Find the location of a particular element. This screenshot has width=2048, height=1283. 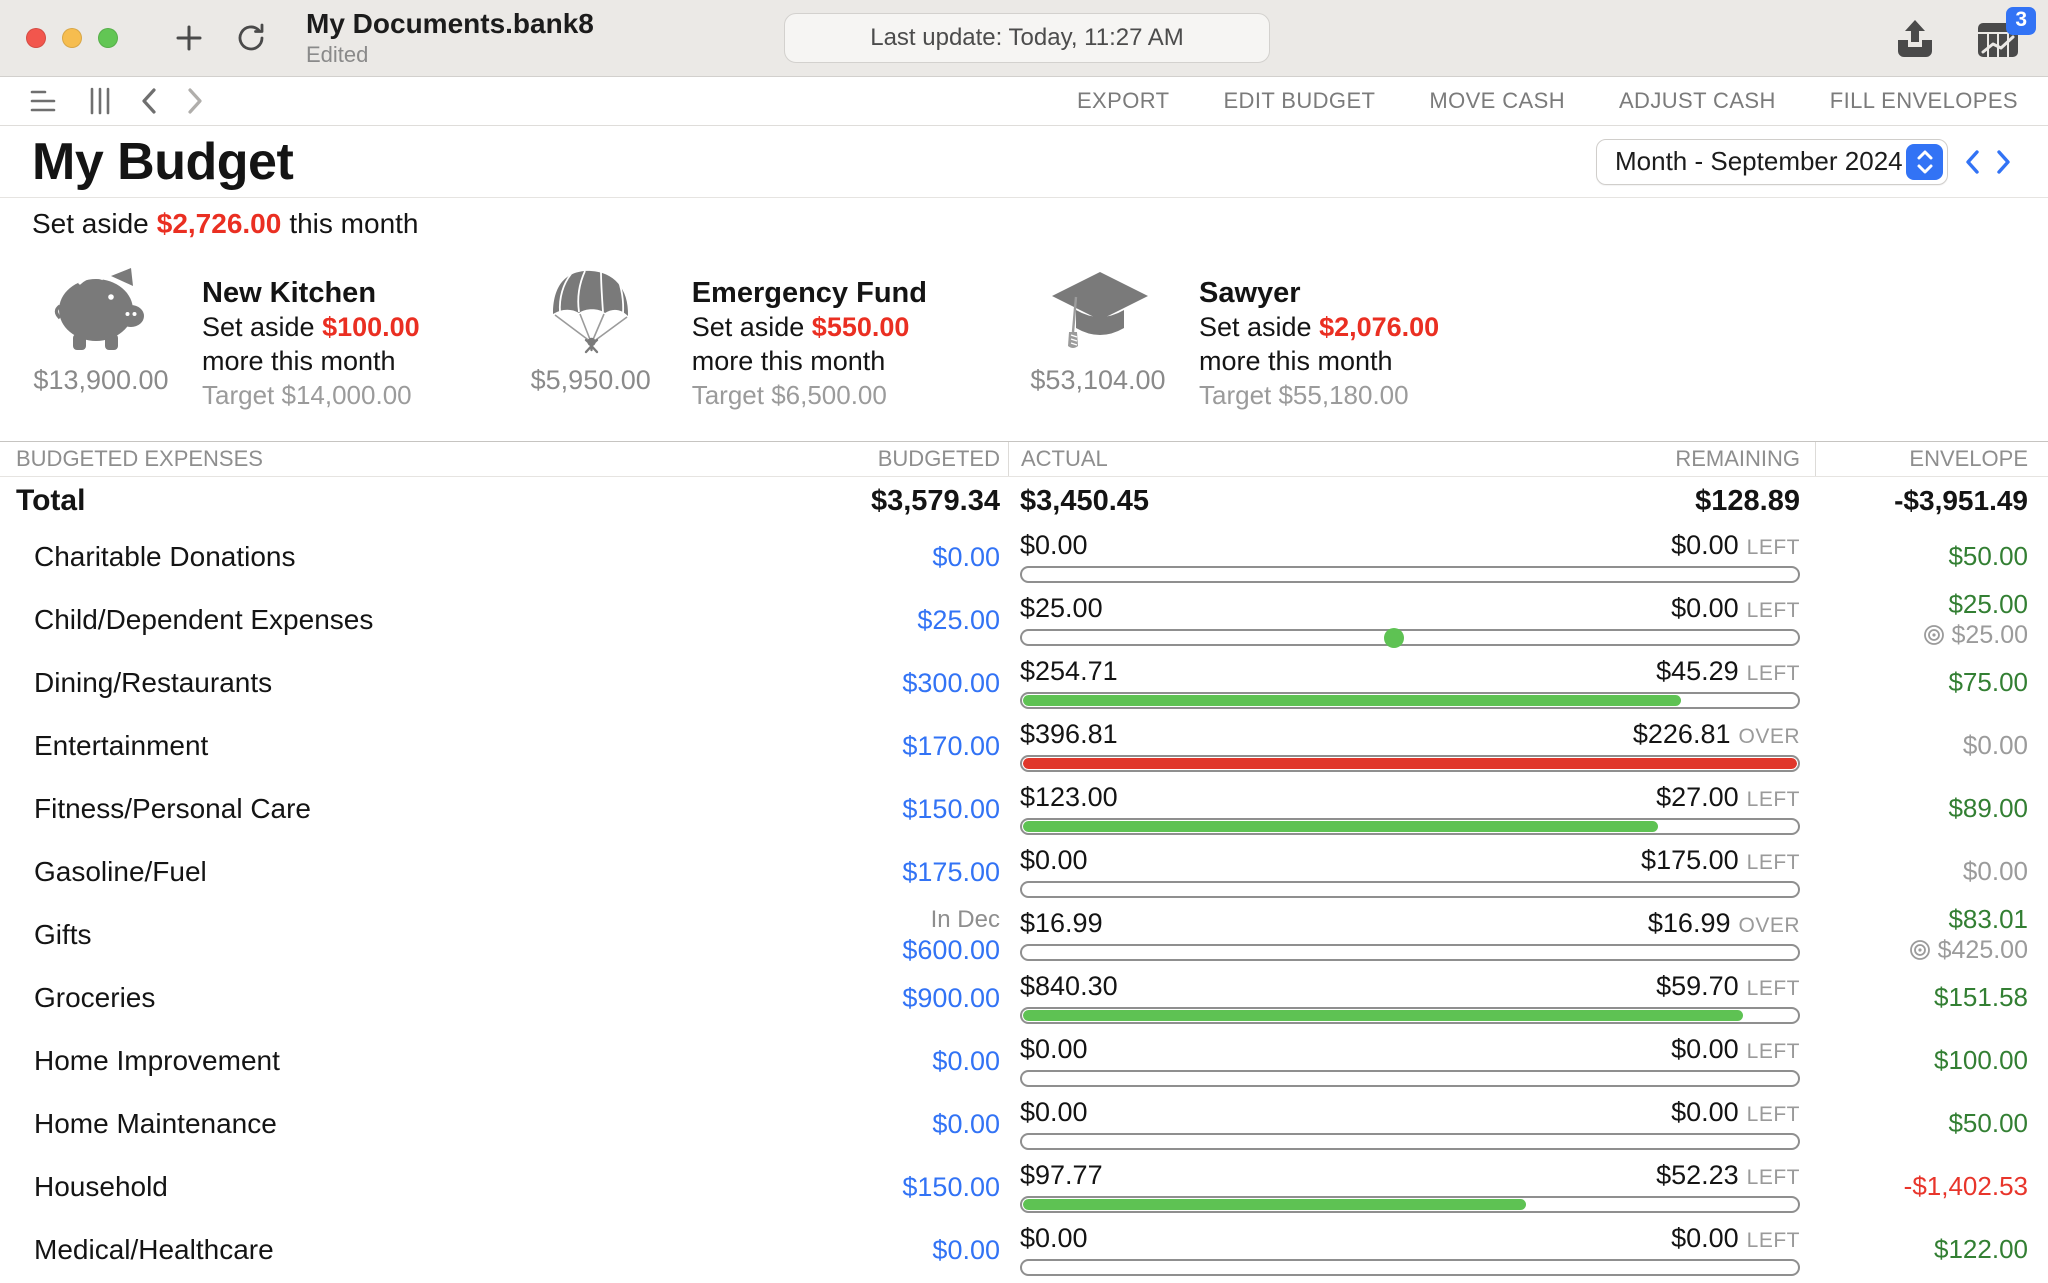

zoom-button is located at coordinates (108, 38).